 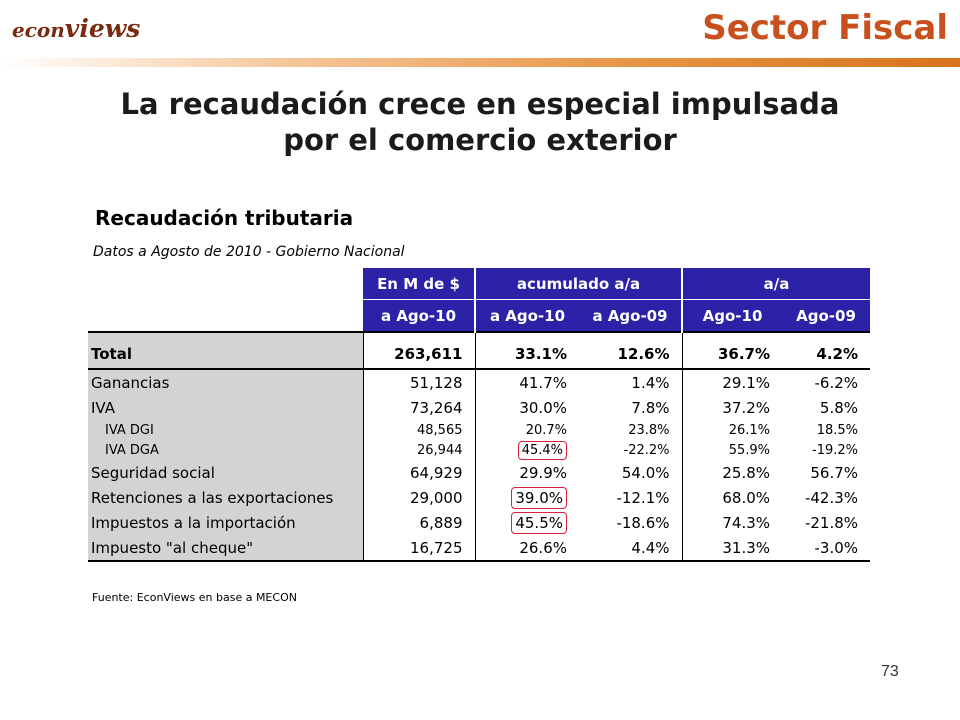 I want to click on cell-value: 56.7%, so click(x=834, y=472).